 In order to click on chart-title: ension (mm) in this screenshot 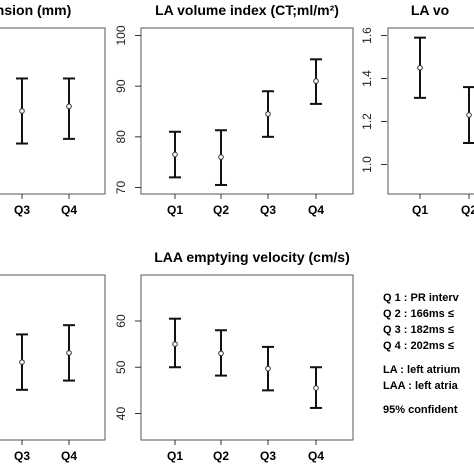, I will do `click(35, 10)`.